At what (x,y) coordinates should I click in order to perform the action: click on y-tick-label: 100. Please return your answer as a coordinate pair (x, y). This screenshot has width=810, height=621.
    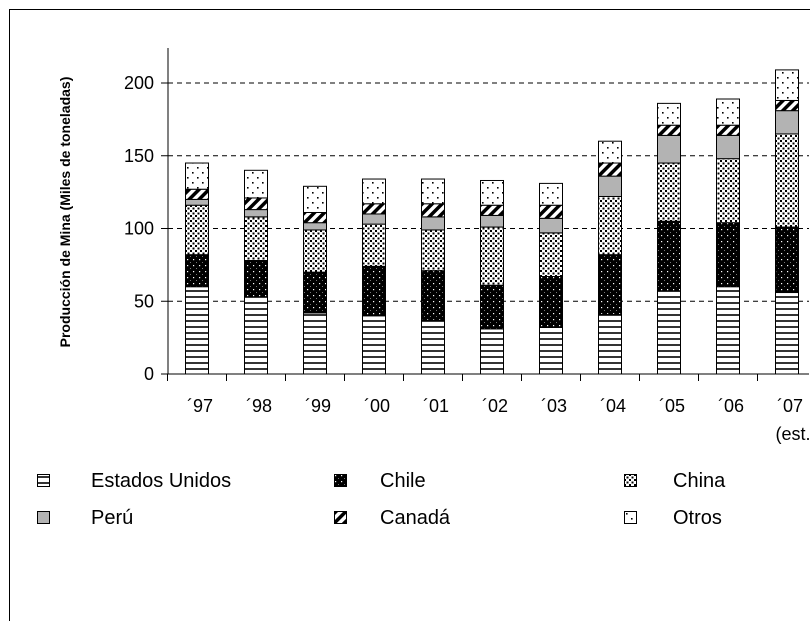
    Looking at the image, I should click on (139, 229).